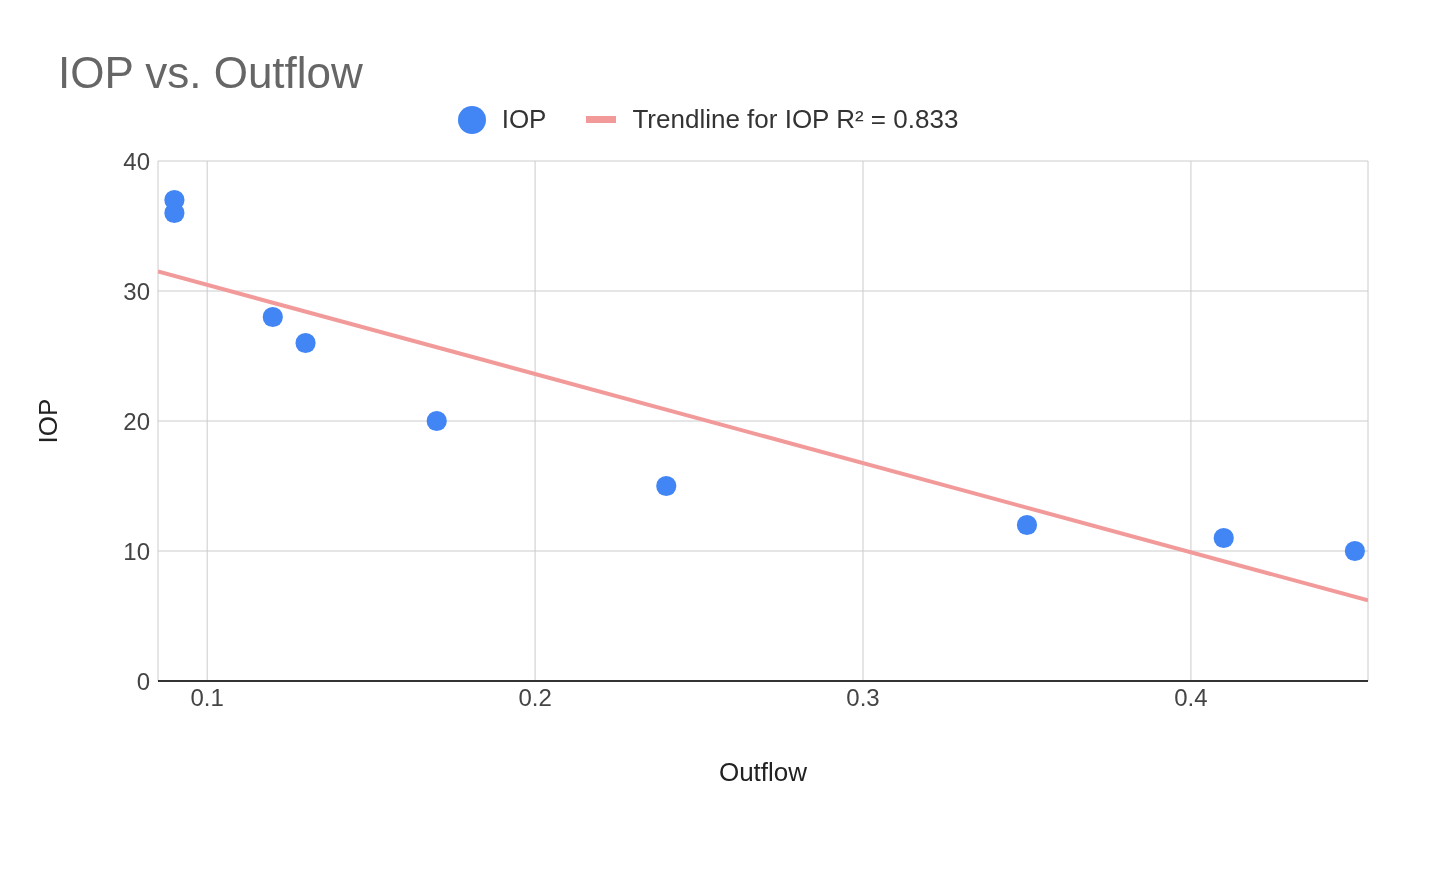  Describe the element at coordinates (210, 72) in the screenshot. I see `chart-title: IOP vs. Outflow` at that location.